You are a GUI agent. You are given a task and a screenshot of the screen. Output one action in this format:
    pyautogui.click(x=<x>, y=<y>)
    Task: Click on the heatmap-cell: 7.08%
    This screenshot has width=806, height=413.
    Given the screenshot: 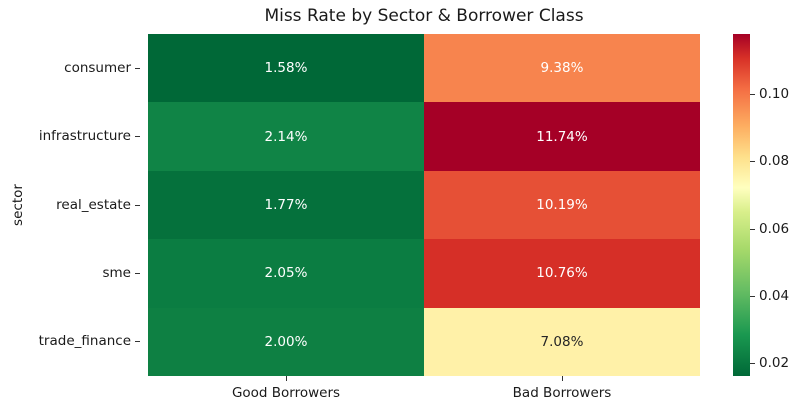 What is the action you would take?
    pyautogui.click(x=562, y=341)
    